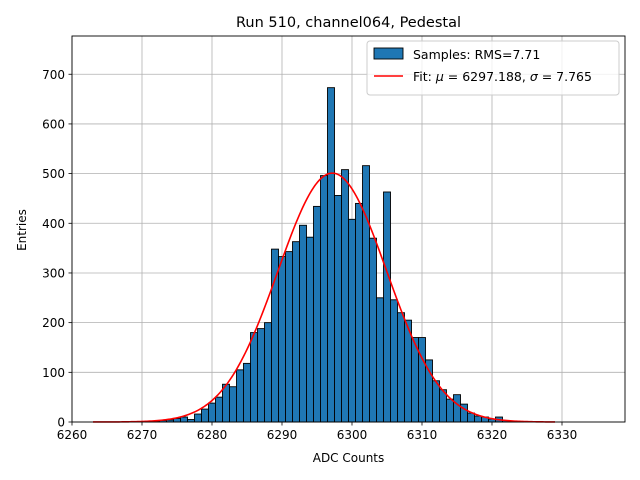 The height and width of the screenshot is (480, 640). Describe the element at coordinates (53, 174) in the screenshot. I see `y-tick-label: 500` at that location.